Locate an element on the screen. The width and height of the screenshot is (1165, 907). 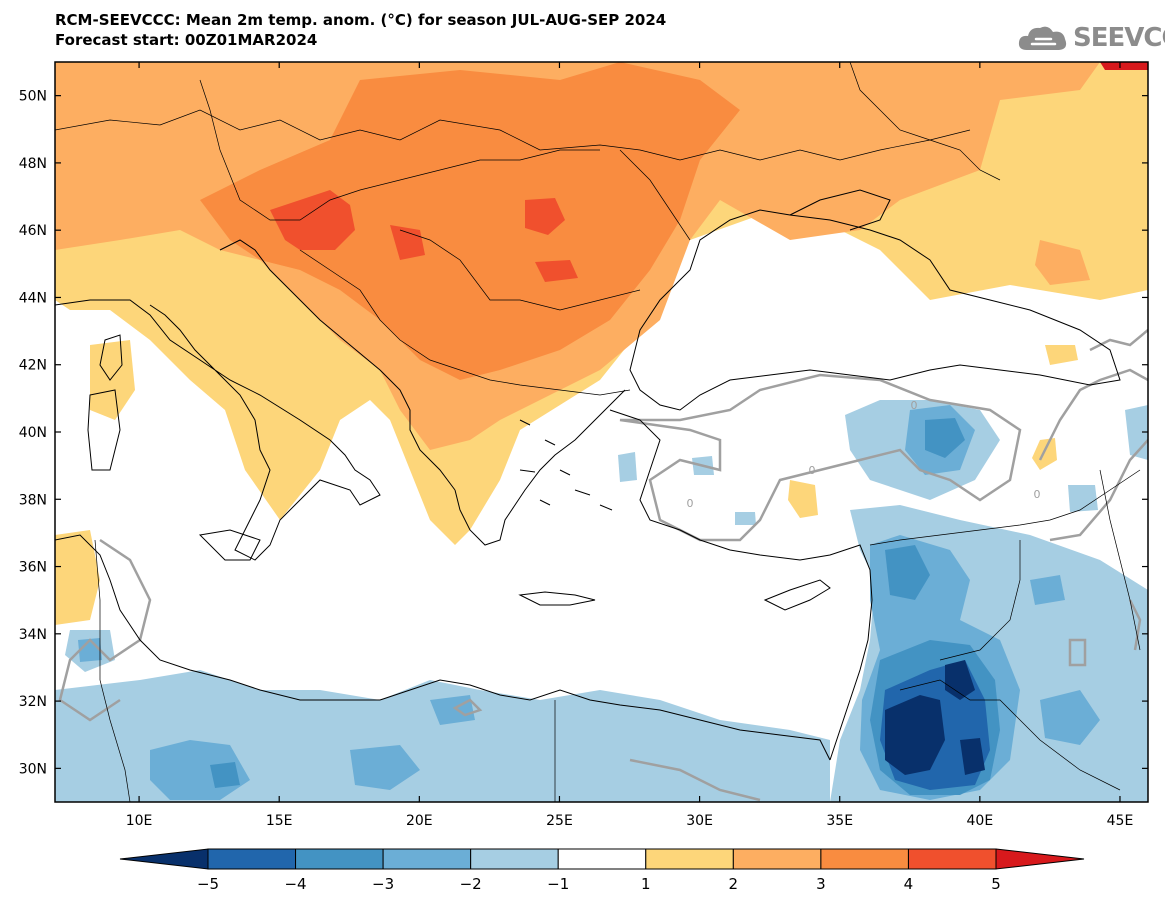
warm-anomaly-2-patch-ne is located at coordinates (1062, 262).